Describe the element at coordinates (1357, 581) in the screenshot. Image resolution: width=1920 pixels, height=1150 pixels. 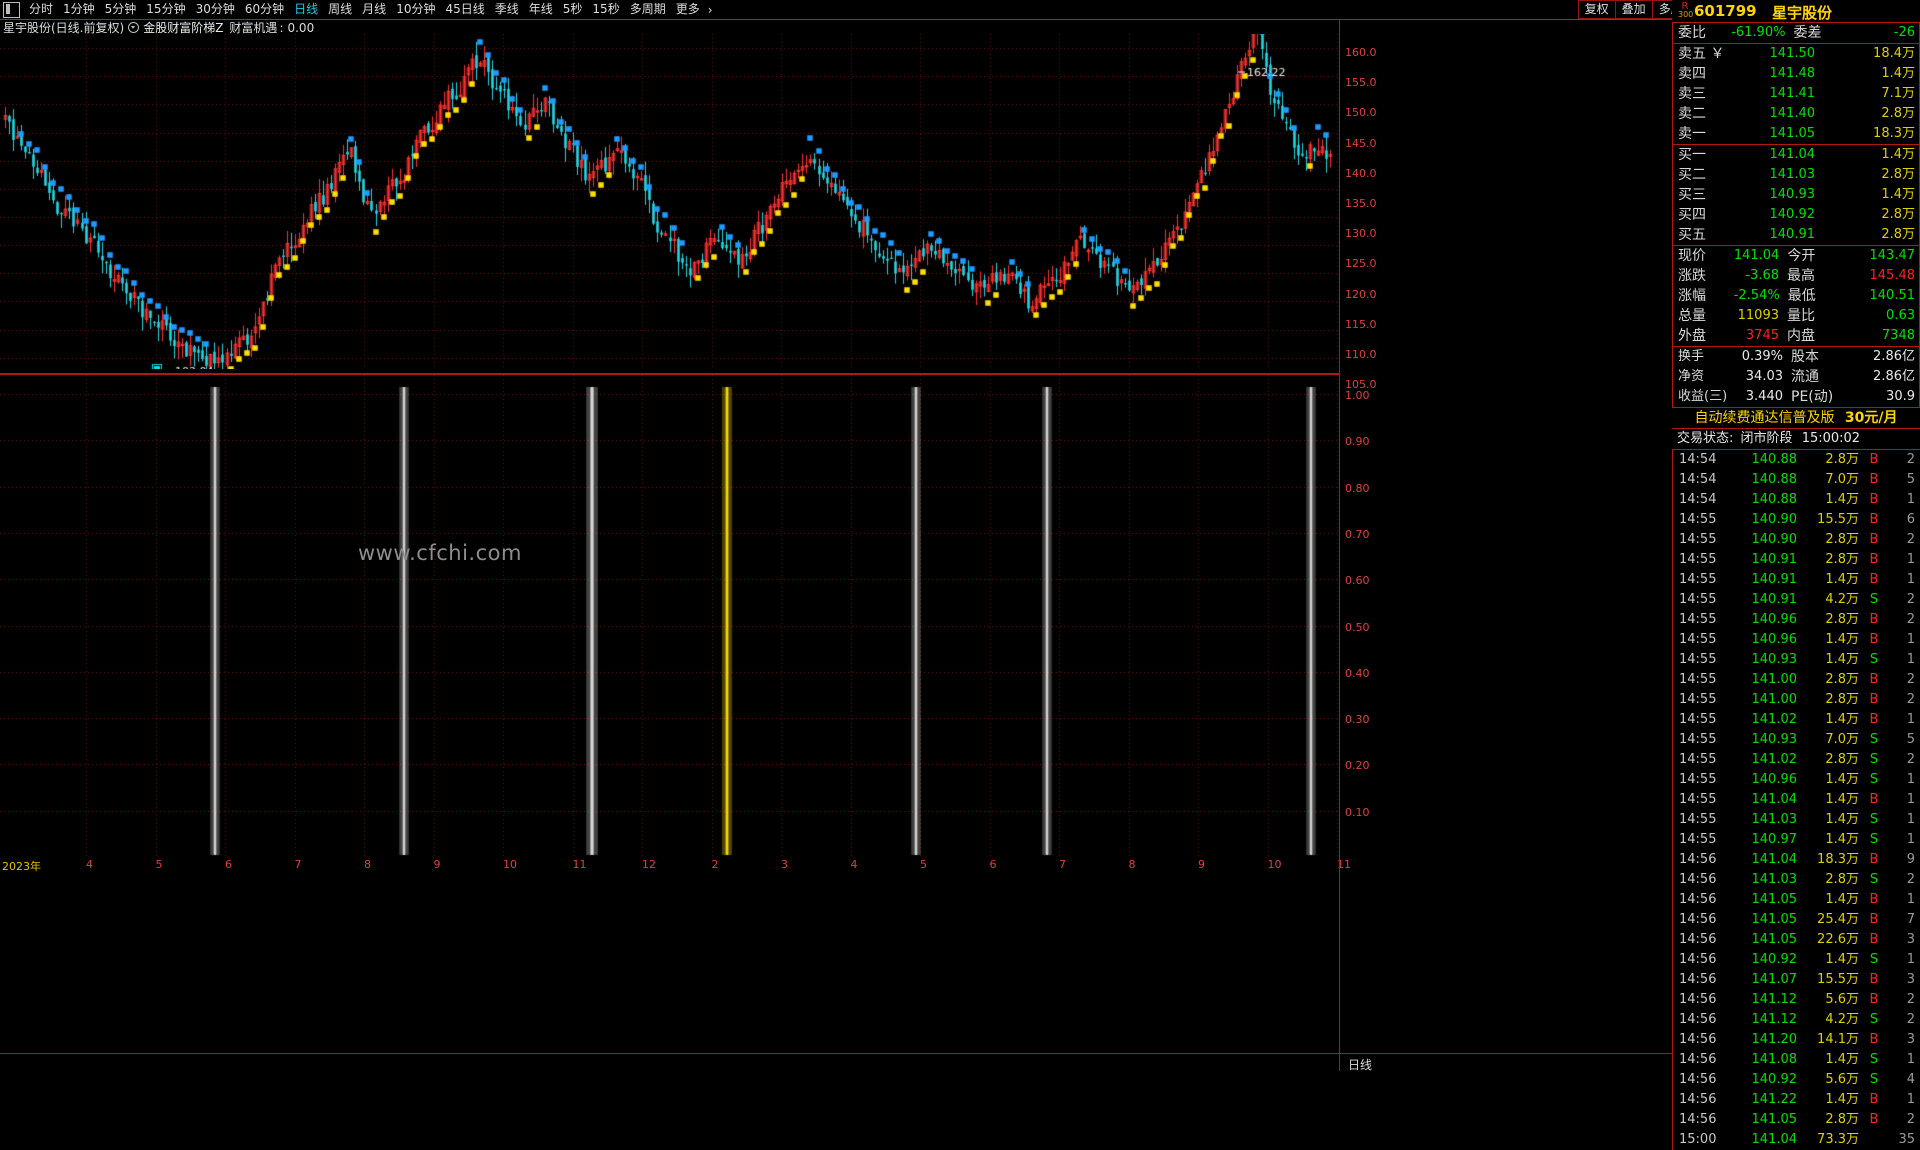
I see `sub-axis-tick: 0.60` at that location.